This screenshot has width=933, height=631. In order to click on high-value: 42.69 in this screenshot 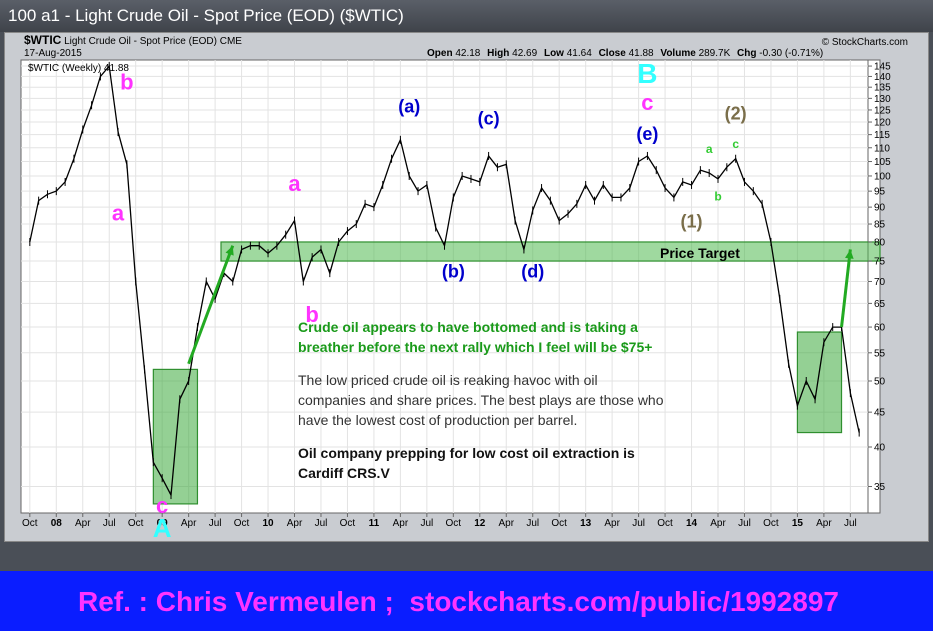, I will do `click(524, 53)`.